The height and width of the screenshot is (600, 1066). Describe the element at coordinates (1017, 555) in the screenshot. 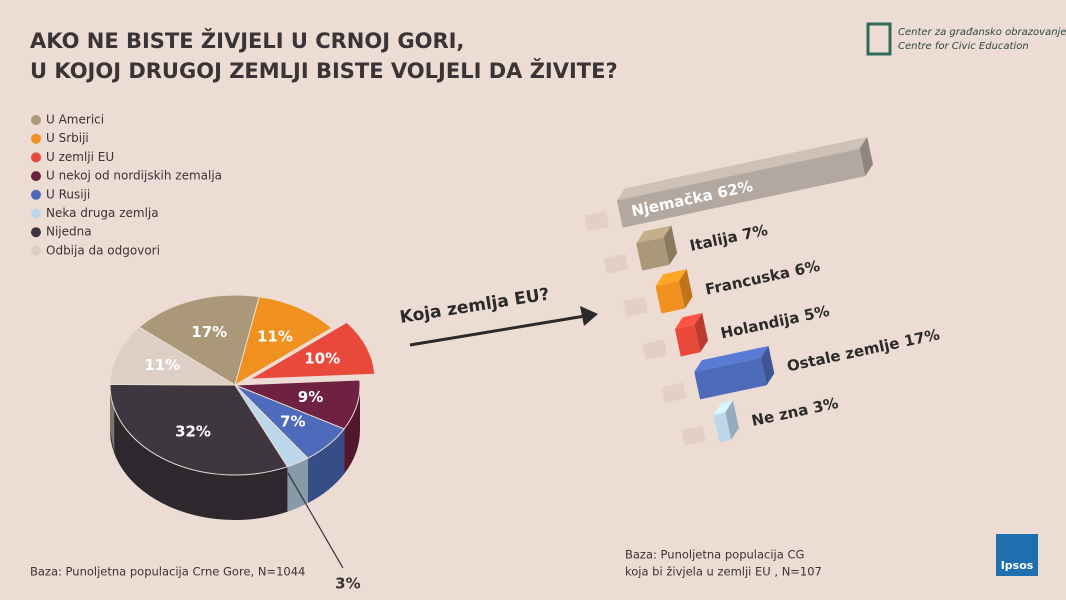

I see `ipsos-logo` at that location.